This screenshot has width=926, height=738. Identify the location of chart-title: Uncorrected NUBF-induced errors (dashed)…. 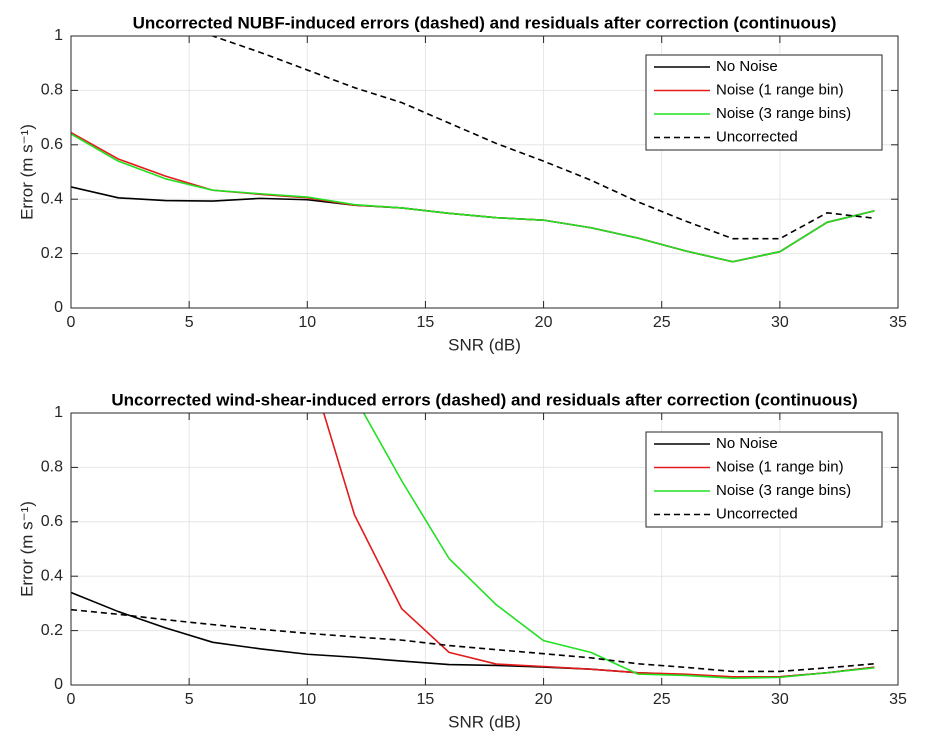
(485, 22).